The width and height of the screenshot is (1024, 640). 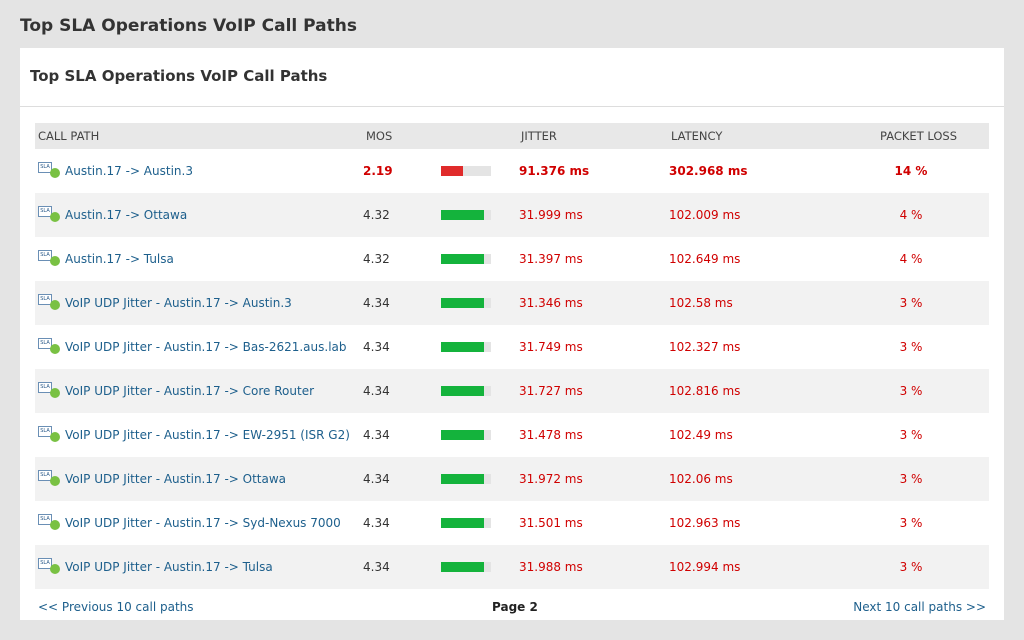 I want to click on latency: 102.06 ms, so click(x=701, y=479).